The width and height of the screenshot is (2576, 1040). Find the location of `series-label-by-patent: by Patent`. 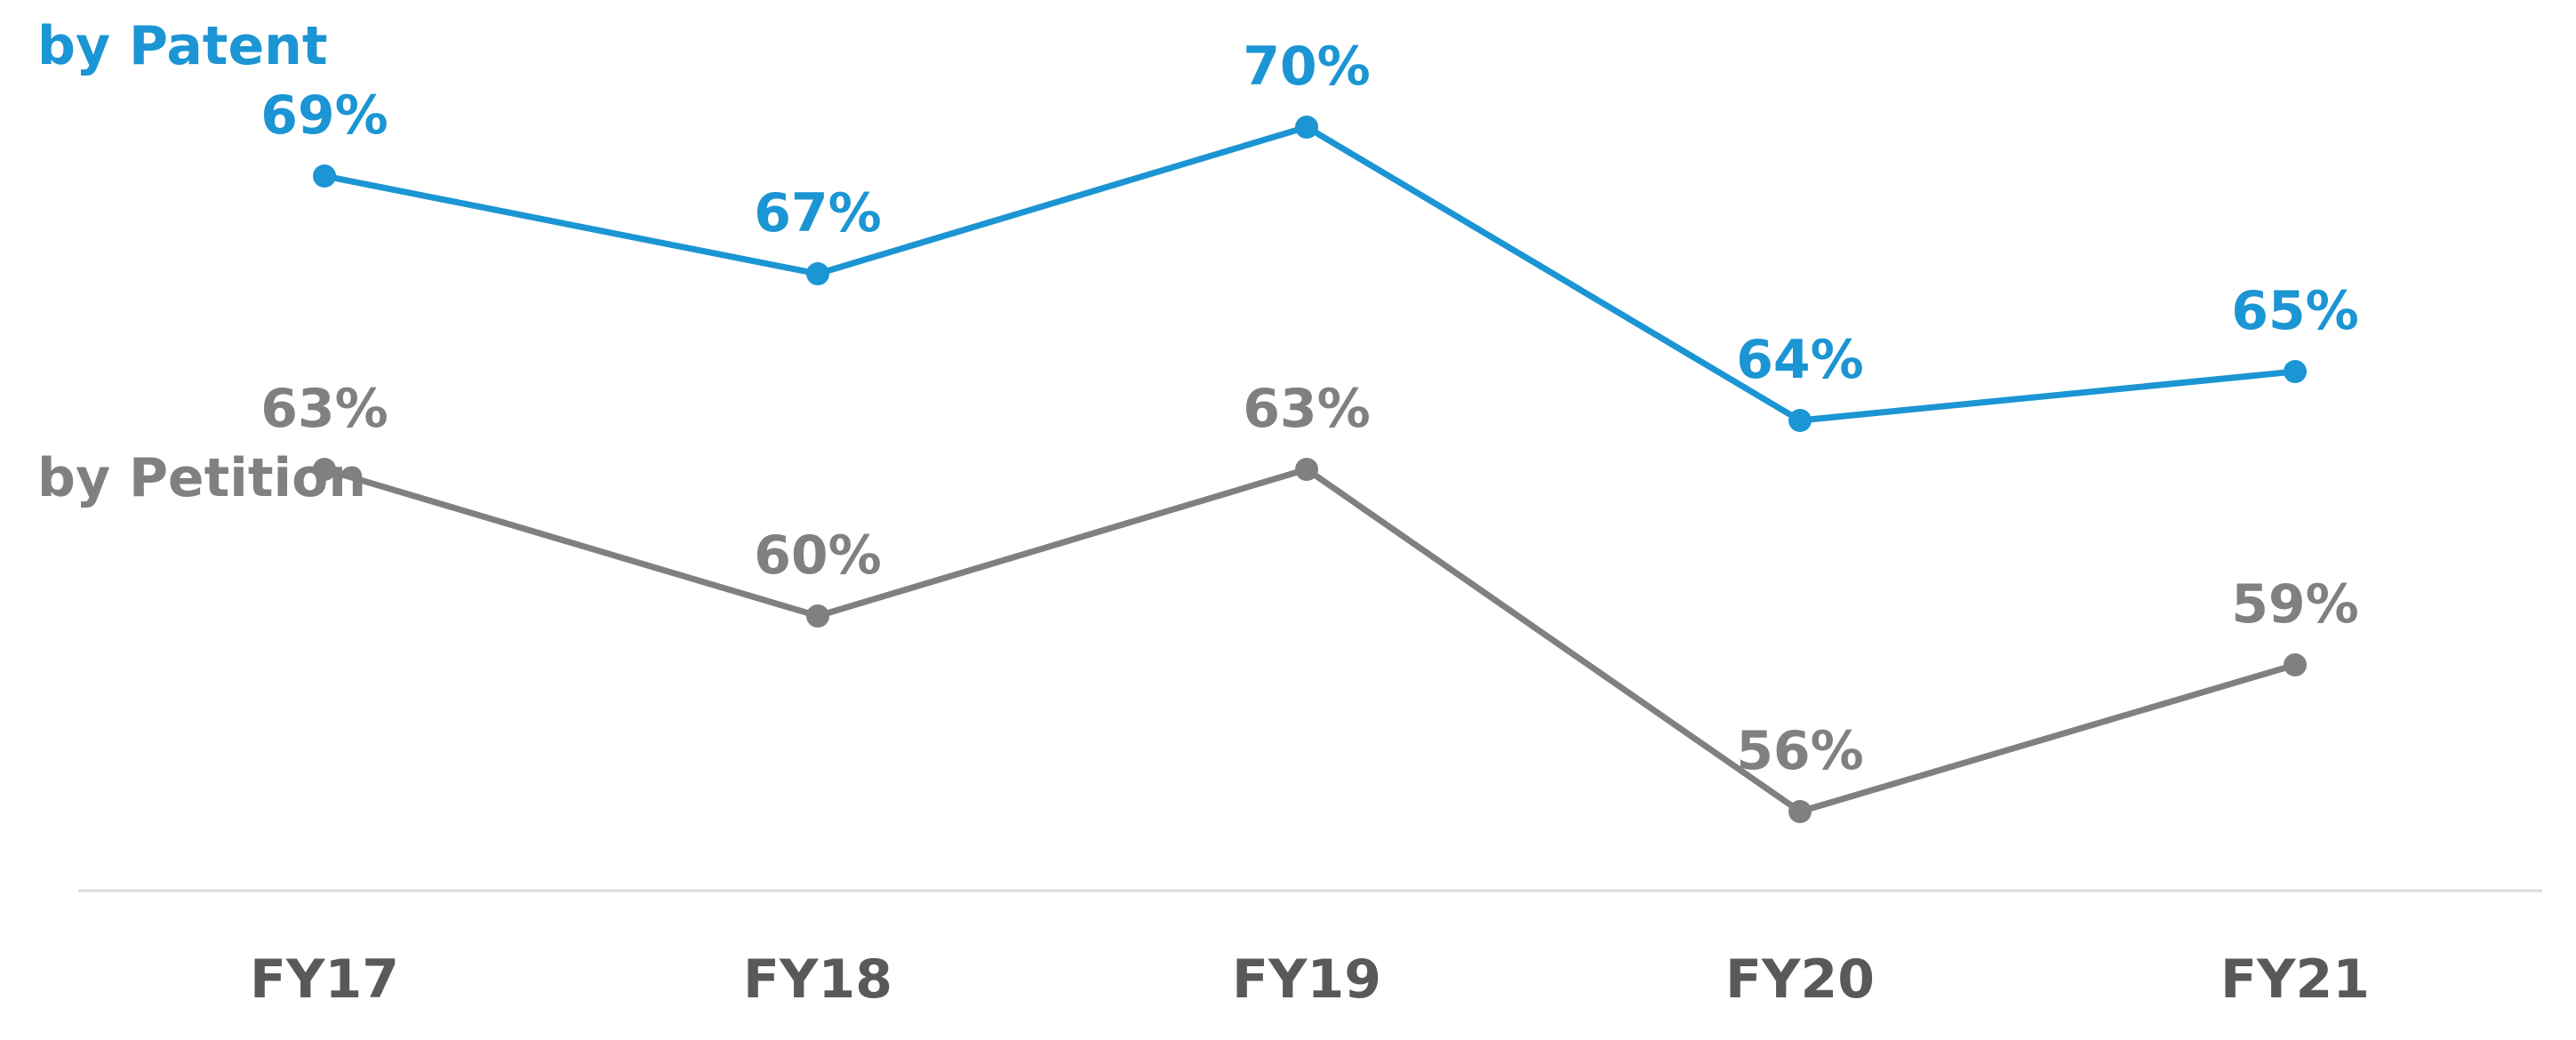

series-label-by-patent: by Patent is located at coordinates (182, 46).